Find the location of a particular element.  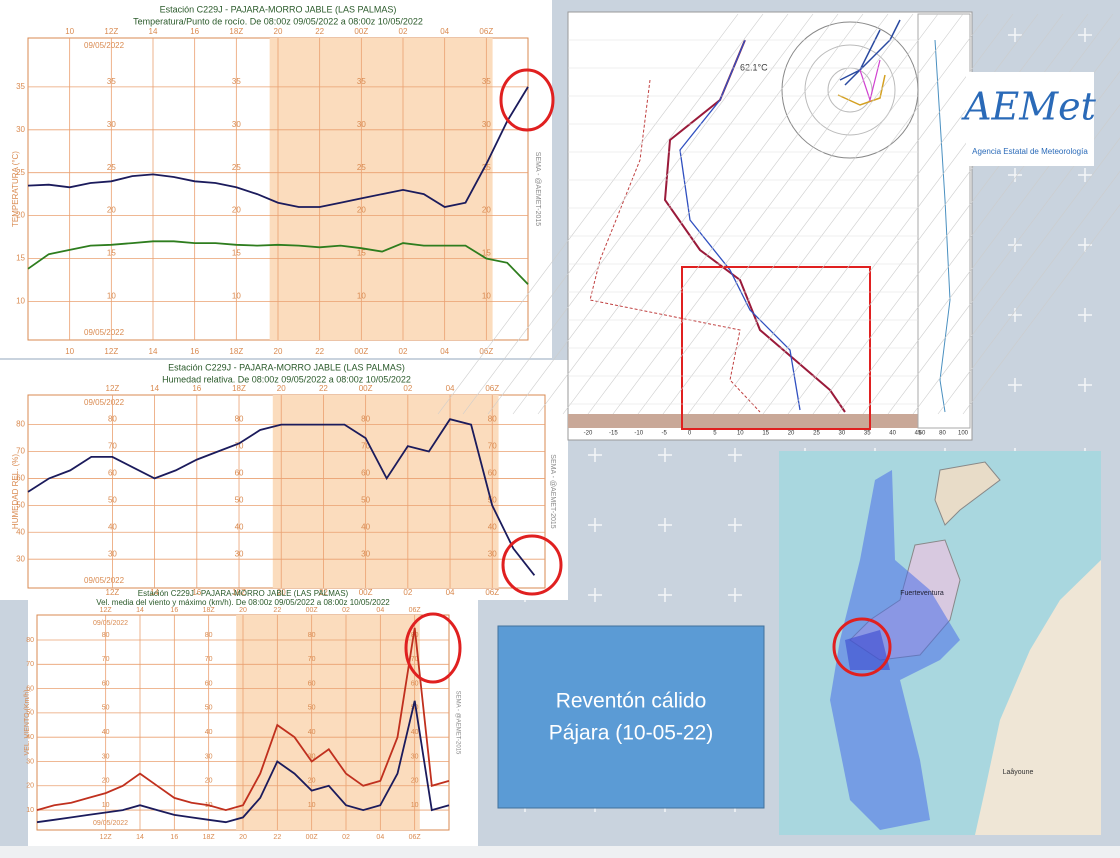

x-tick-label: 20 is located at coordinates (243, 837).